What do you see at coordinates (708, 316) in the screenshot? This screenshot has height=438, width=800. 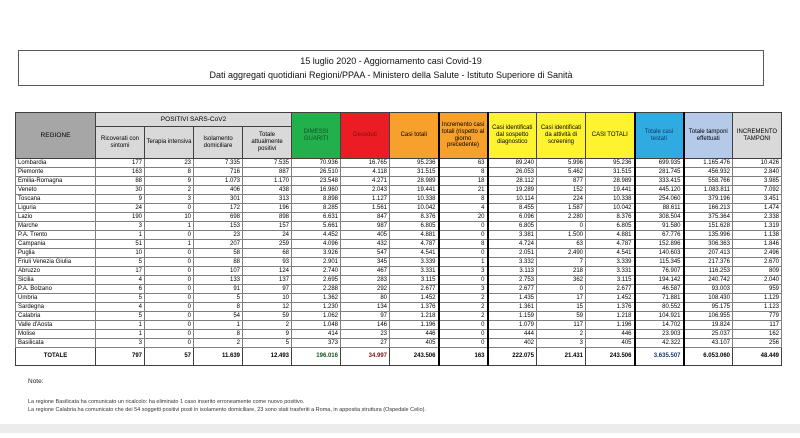 I see `data-cell: 106.955` at bounding box center [708, 316].